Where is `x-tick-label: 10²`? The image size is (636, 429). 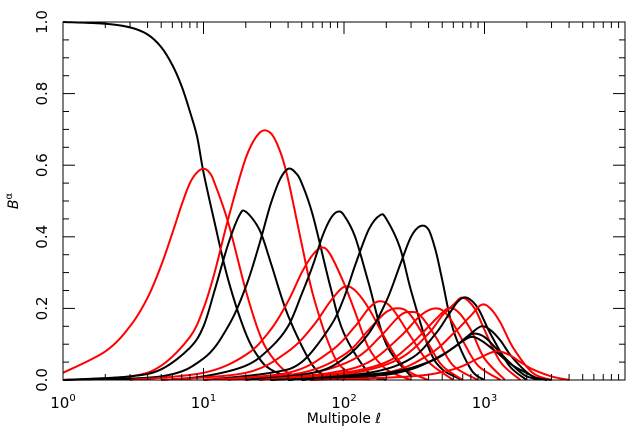 x-tick-label: 10² is located at coordinates (343, 402).